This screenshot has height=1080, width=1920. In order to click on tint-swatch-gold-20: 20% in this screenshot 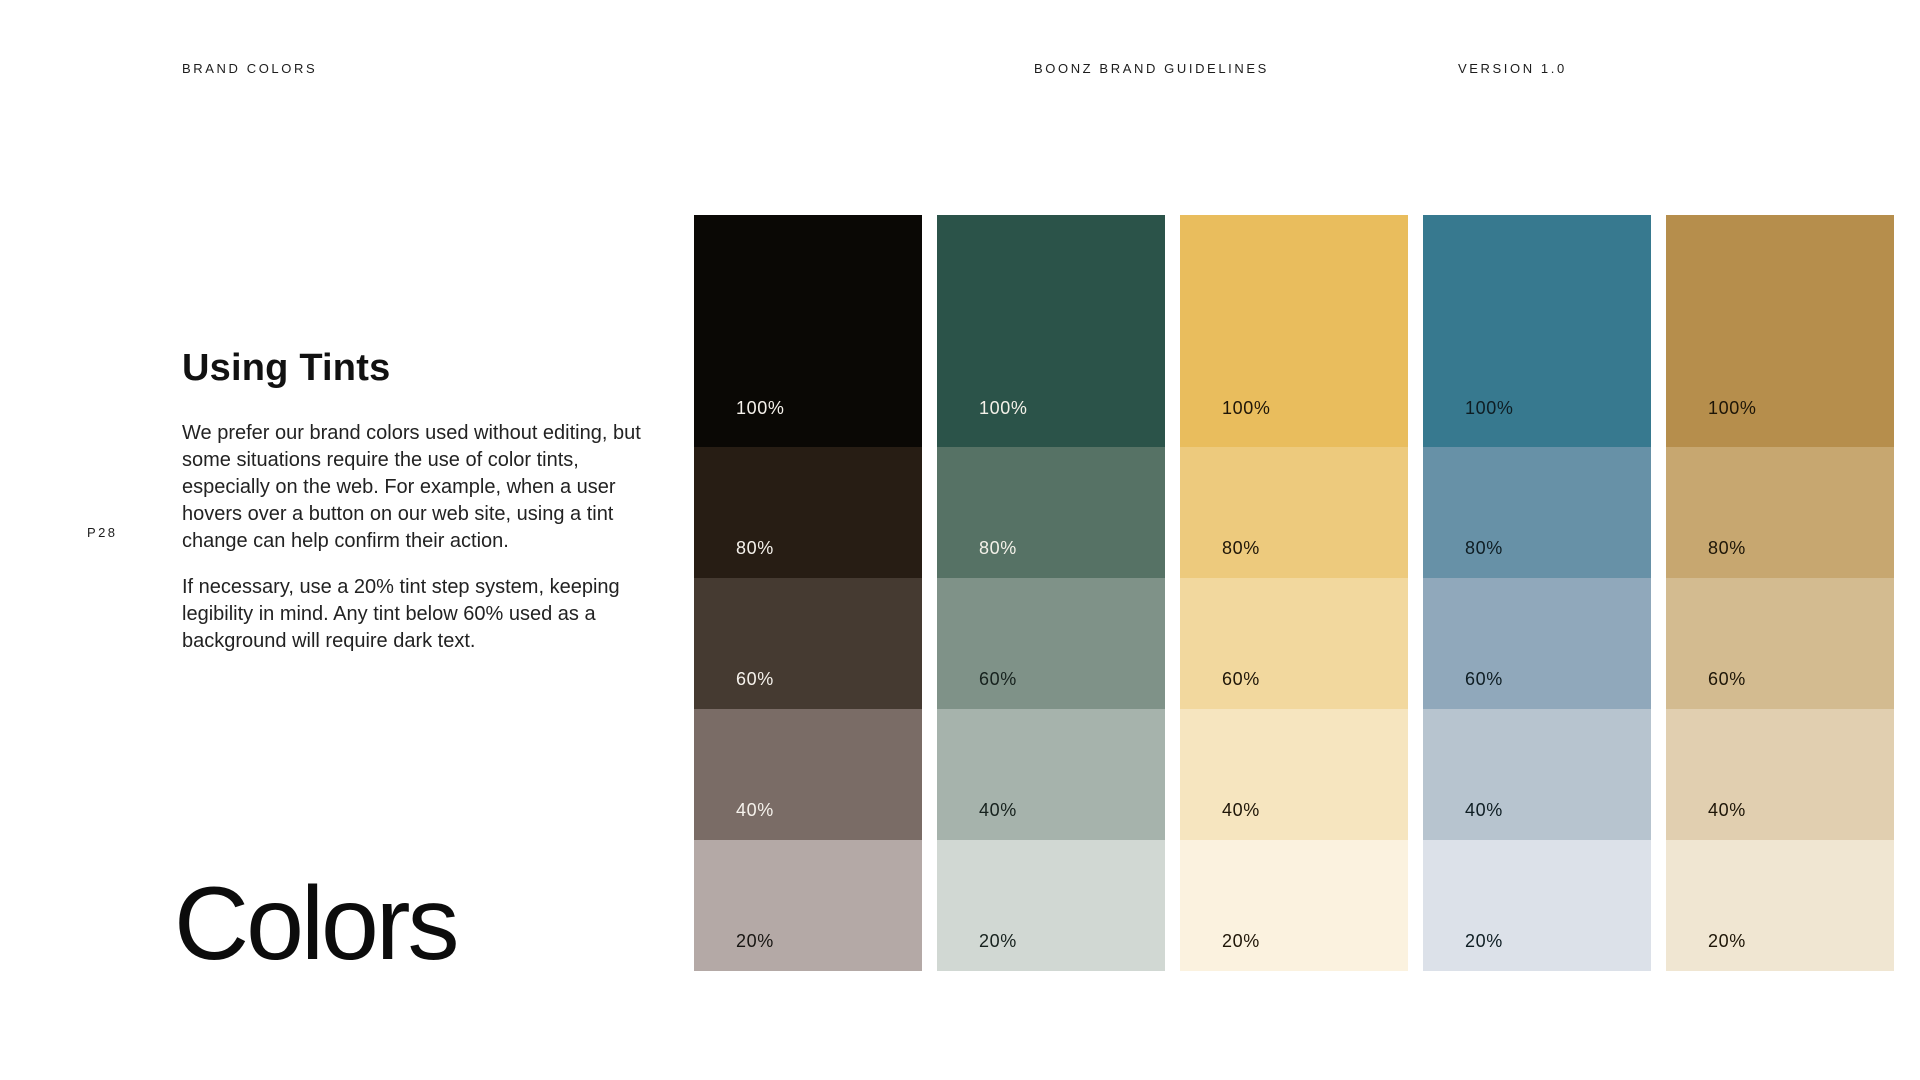, I will do `click(1294, 905)`.